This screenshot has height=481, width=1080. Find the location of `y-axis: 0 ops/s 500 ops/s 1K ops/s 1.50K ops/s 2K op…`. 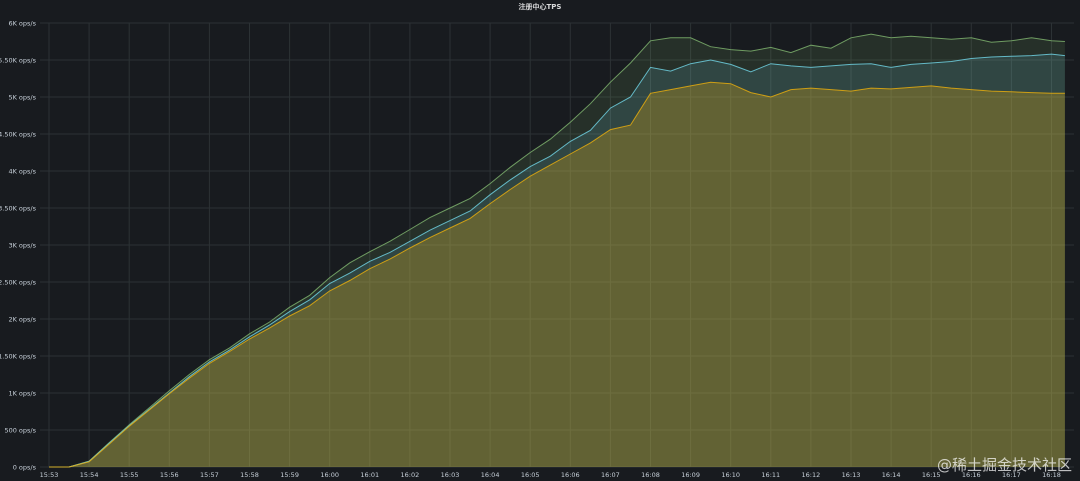

y-axis: 0 ops/s 500 ops/s 1K ops/s 1.50K ops/s 2K op… is located at coordinates (18, 246).